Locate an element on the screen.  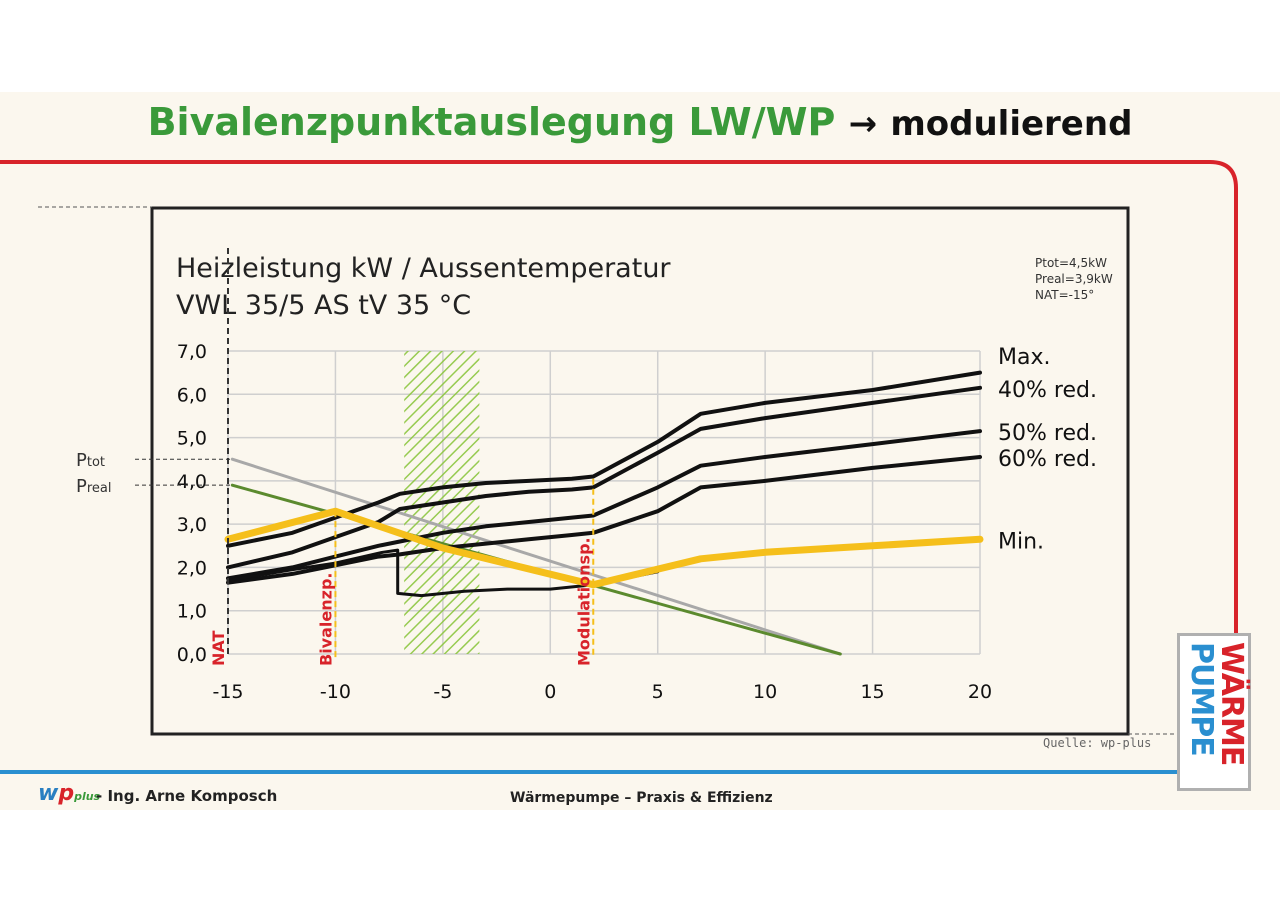
series-label: 40% red. is located at coordinates (1047, 390).